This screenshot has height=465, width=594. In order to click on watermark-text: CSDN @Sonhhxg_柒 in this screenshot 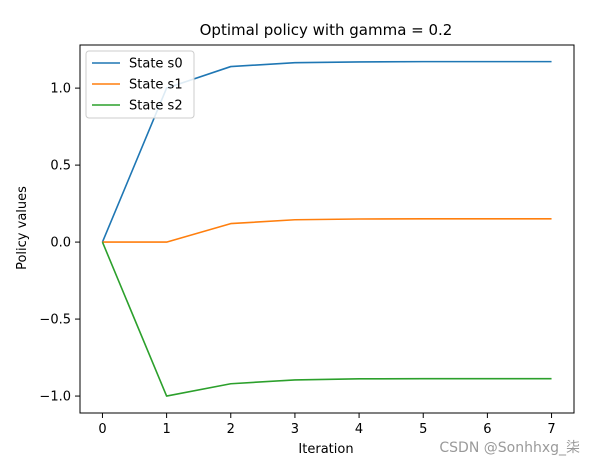, I will do `click(509, 448)`.